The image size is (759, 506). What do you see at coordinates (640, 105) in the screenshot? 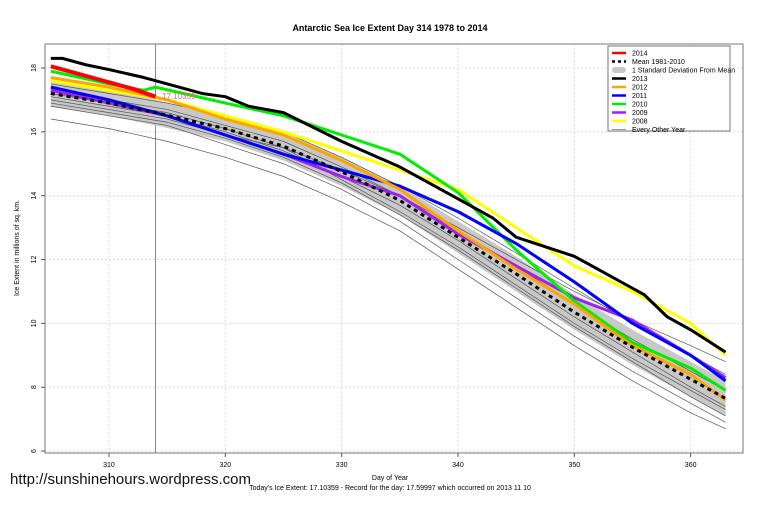
I see `legend-label-2010: 2010` at bounding box center [640, 105].